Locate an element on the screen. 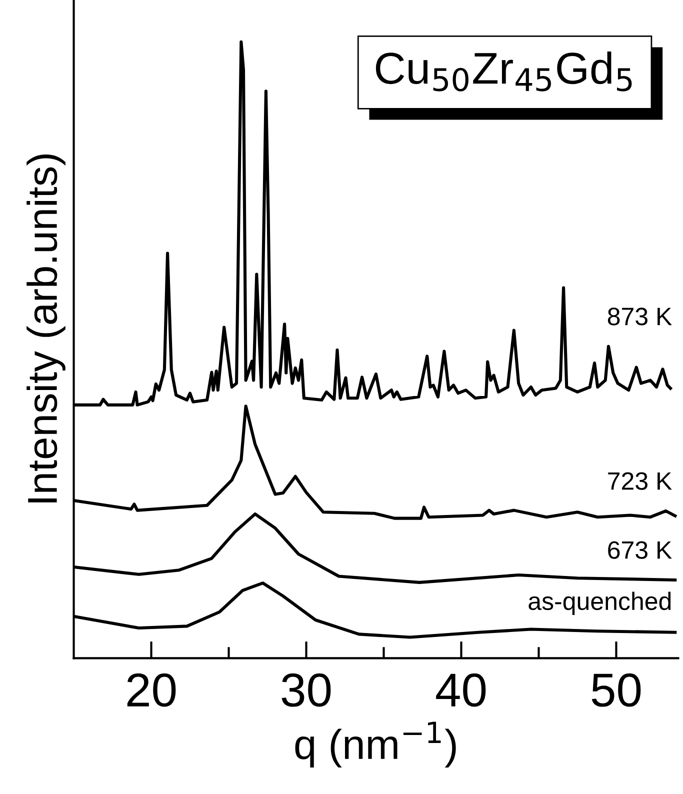 The height and width of the screenshot is (794, 683). series-label: 873 K is located at coordinates (640, 317).